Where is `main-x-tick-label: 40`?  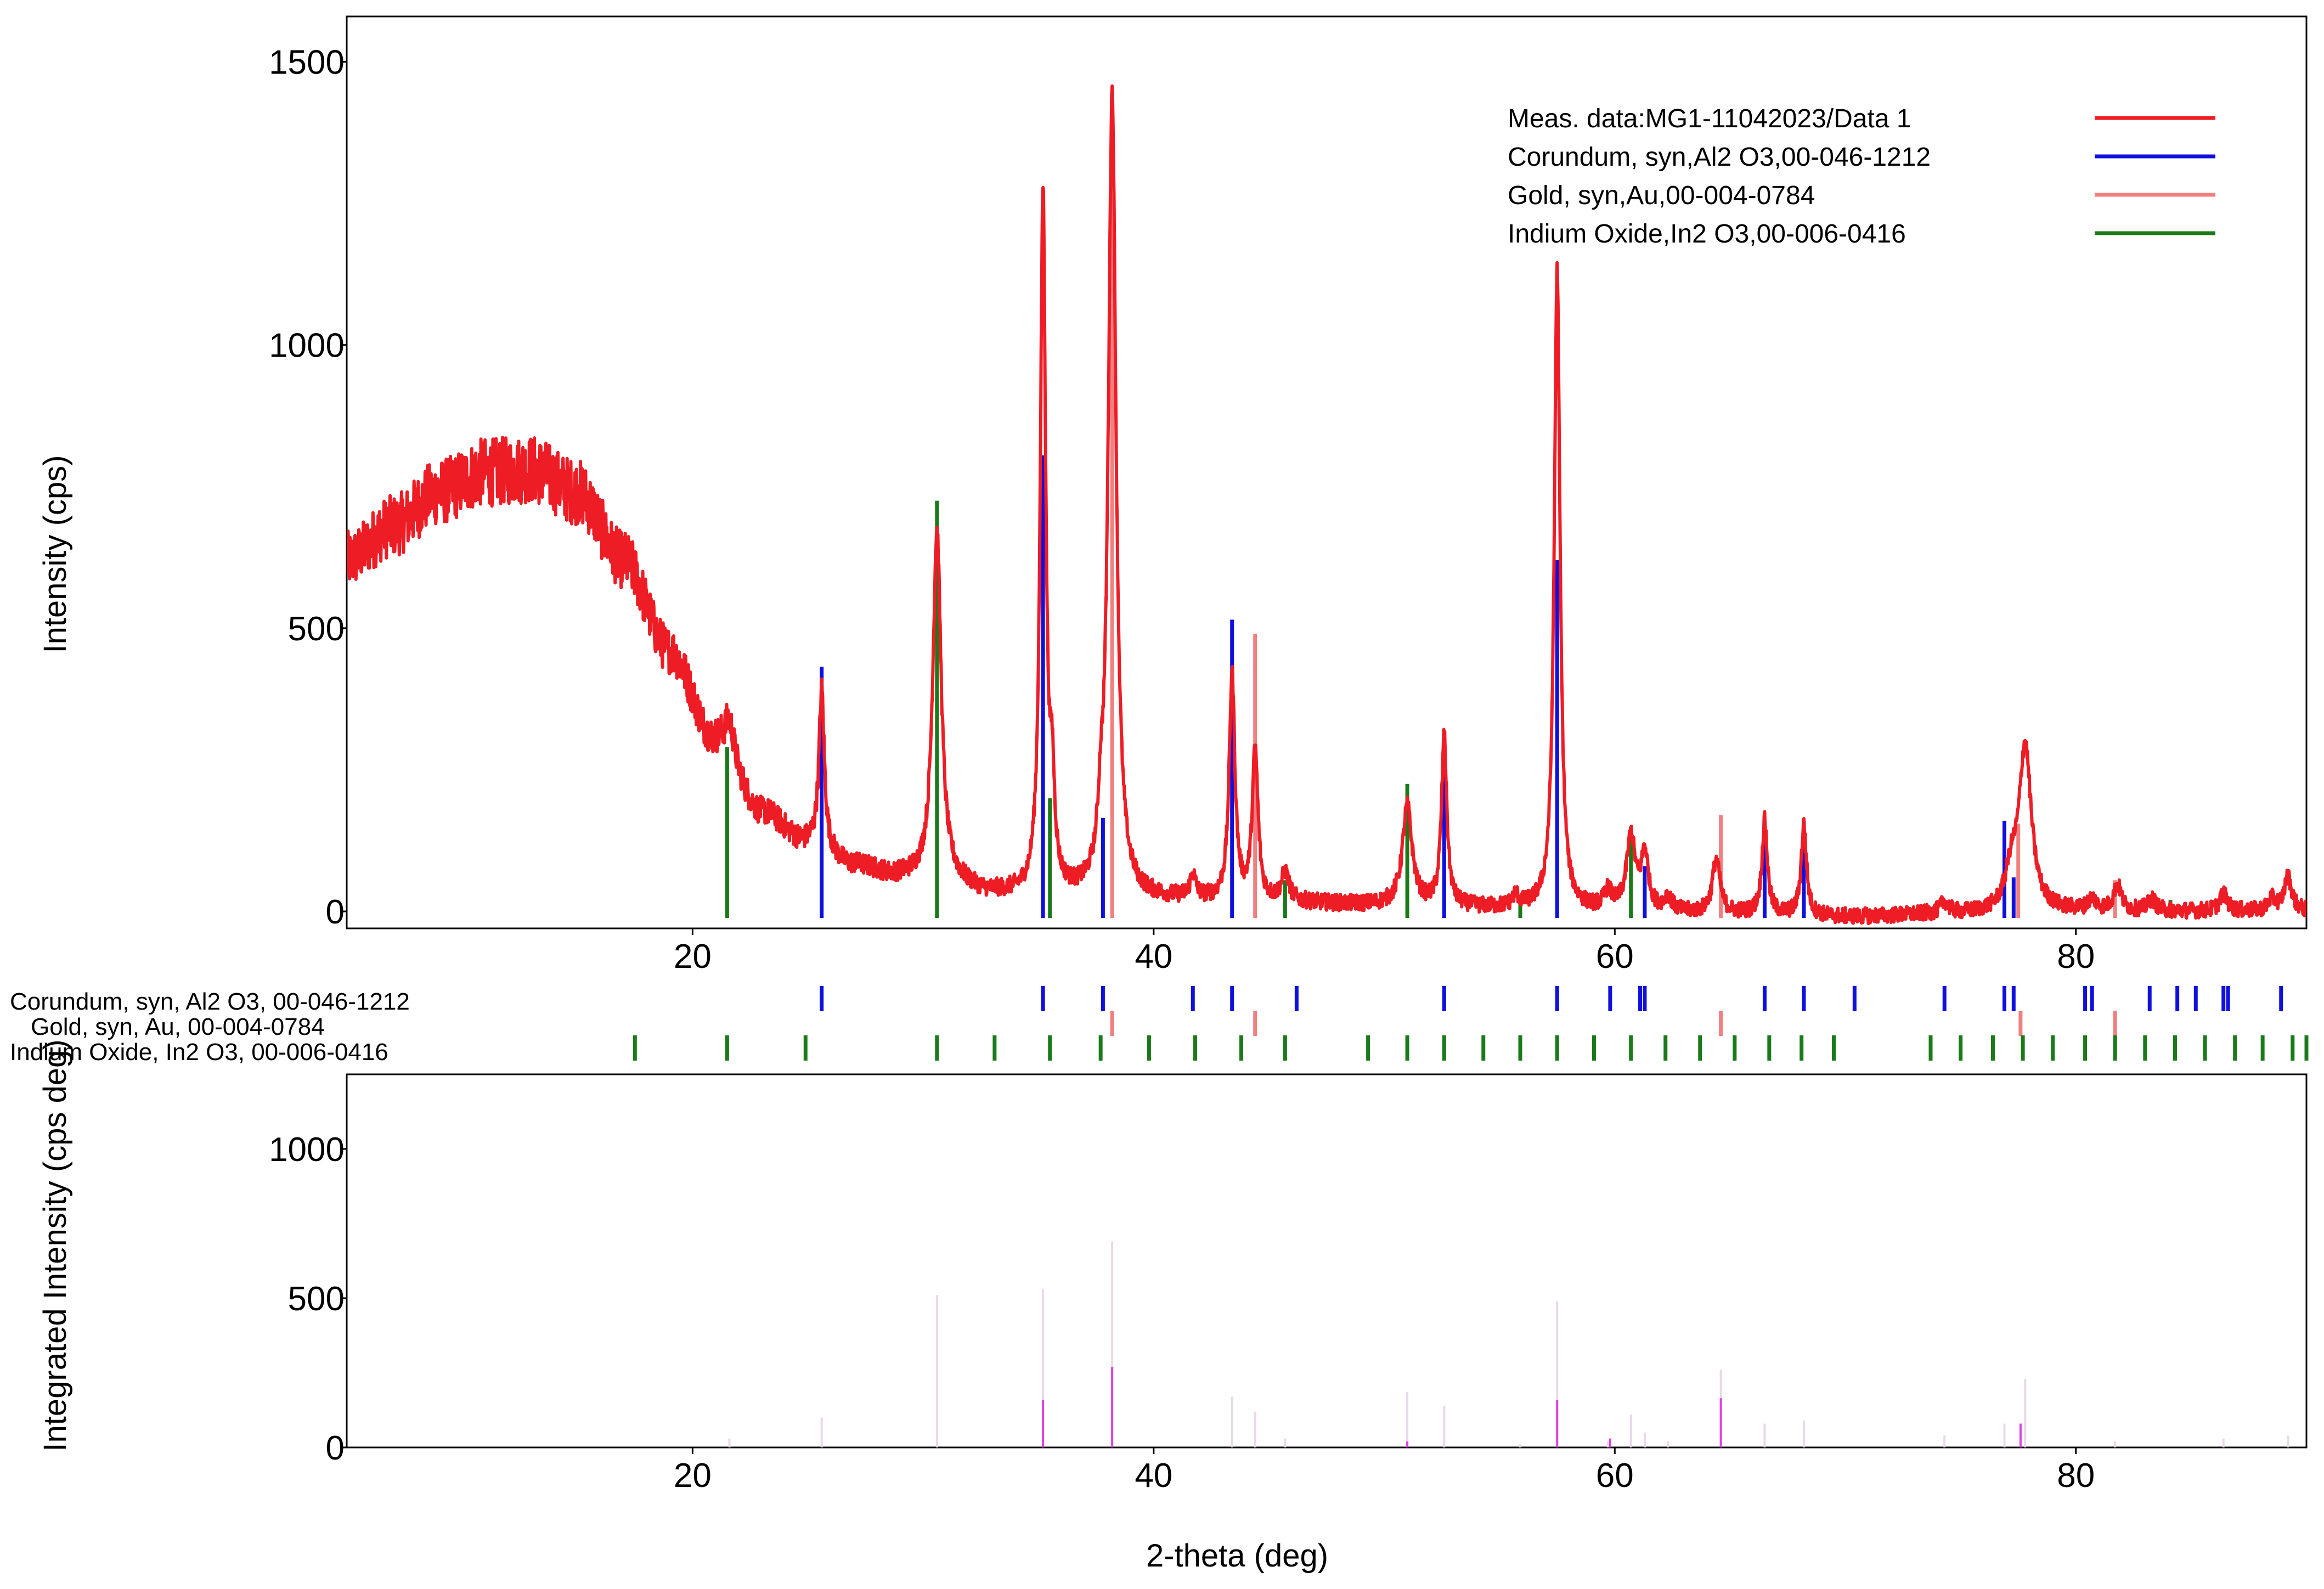
main-x-tick-label: 40 is located at coordinates (1153, 957).